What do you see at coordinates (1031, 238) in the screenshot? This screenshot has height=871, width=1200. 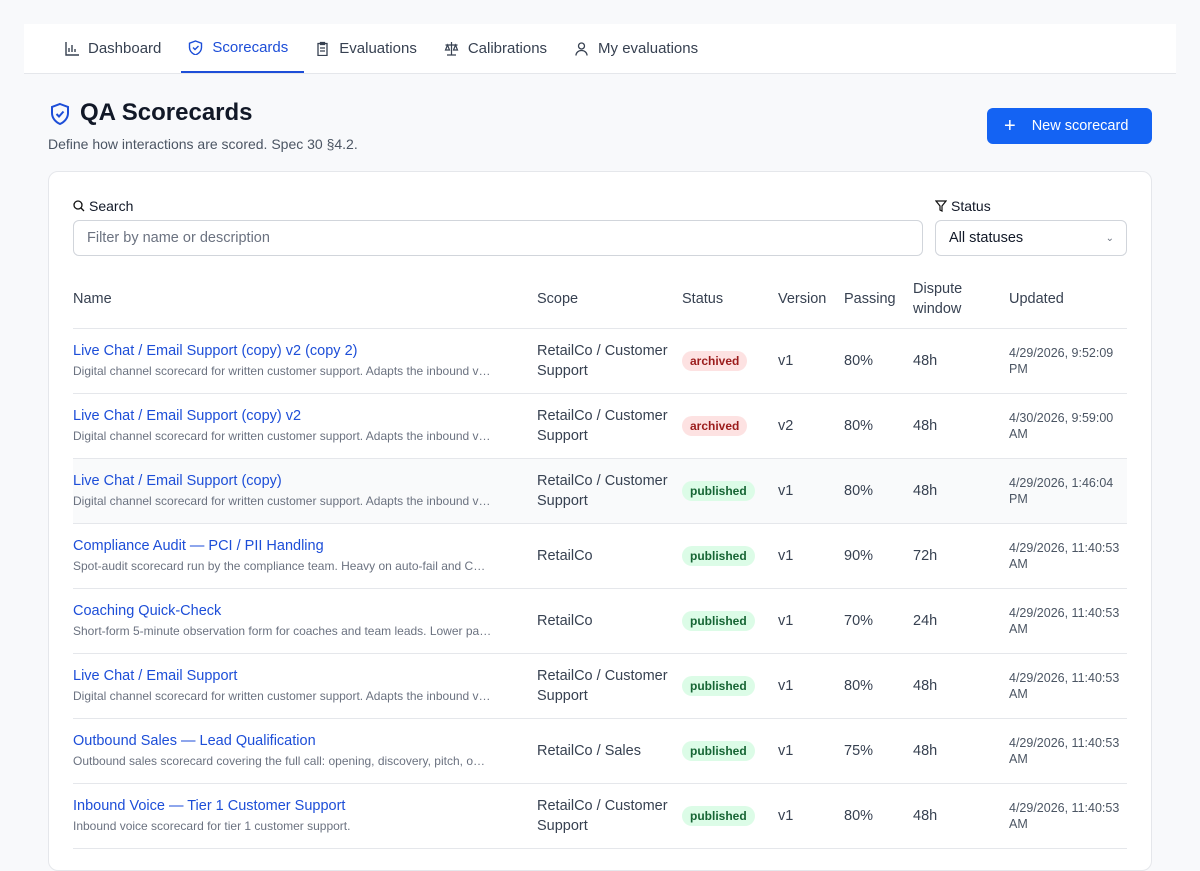 I see `status-select: All statuses ⌄` at bounding box center [1031, 238].